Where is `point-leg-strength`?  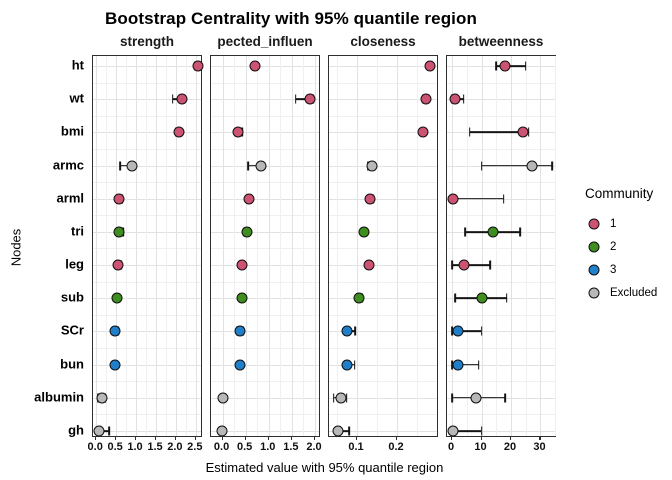
point-leg-strength is located at coordinates (118, 265).